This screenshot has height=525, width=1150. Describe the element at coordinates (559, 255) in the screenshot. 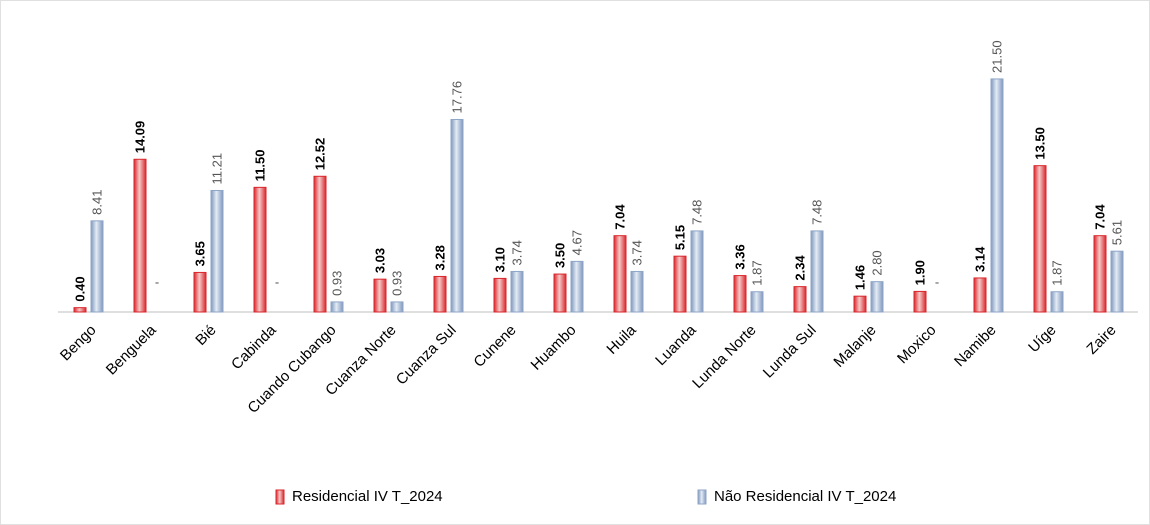

I see `value-label: 3.50` at that location.